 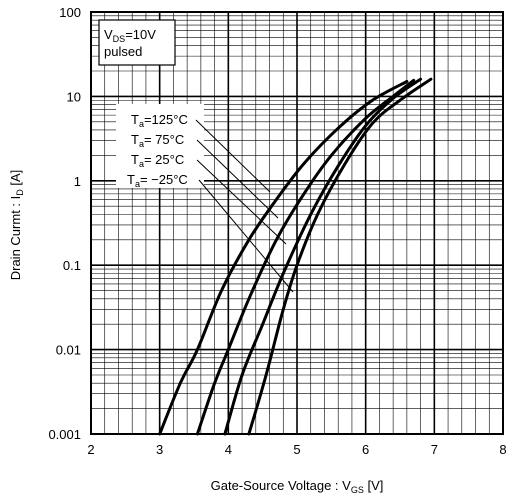 What do you see at coordinates (64, 434) in the screenshot?
I see `y-tick-label: 0.001` at bounding box center [64, 434].